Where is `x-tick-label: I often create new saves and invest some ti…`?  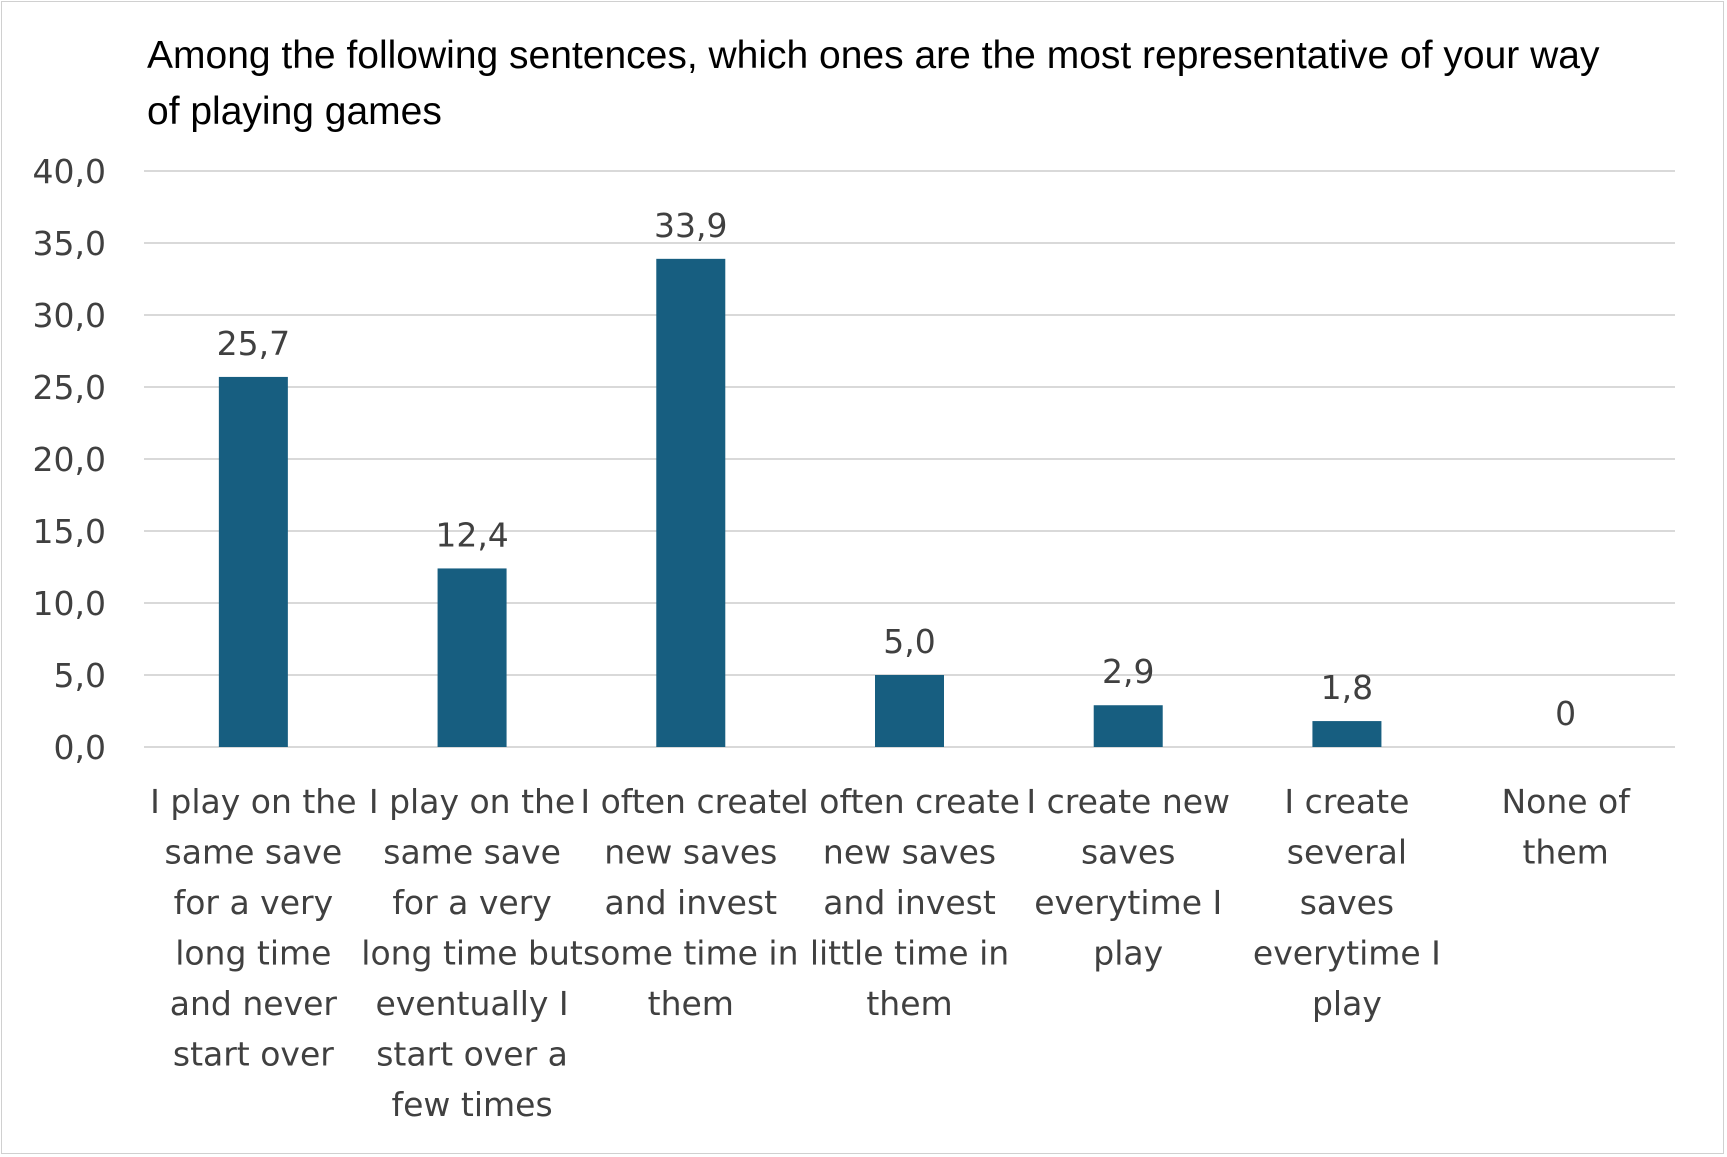 x-tick-label: I often create new saves and invest some ti… is located at coordinates (690, 902).